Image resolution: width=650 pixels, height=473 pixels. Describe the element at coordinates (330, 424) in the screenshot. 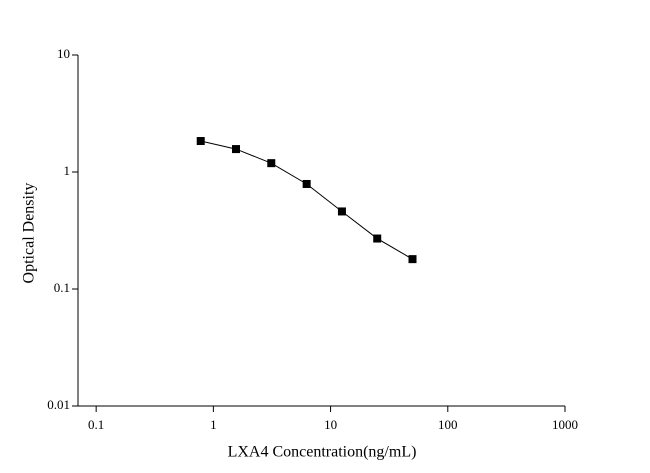

I see `x-tick-label: 10` at that location.